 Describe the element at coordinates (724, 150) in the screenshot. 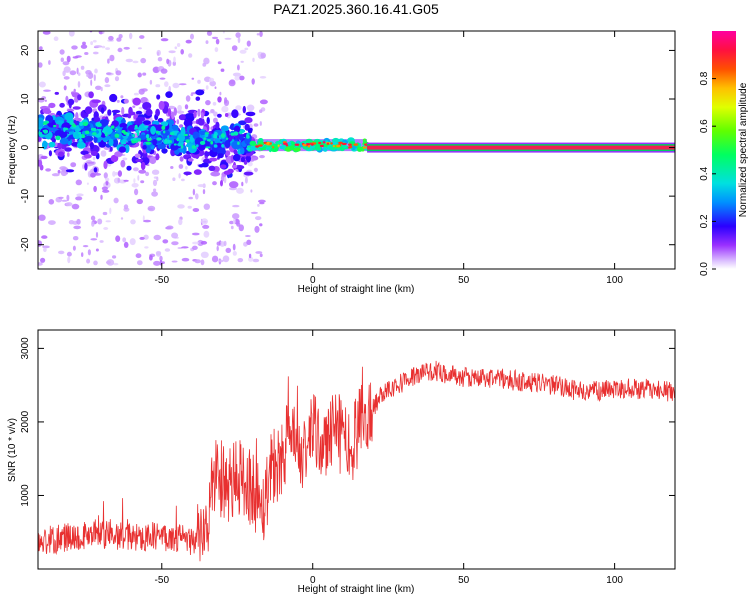

I see `colorbar-gradient` at that location.